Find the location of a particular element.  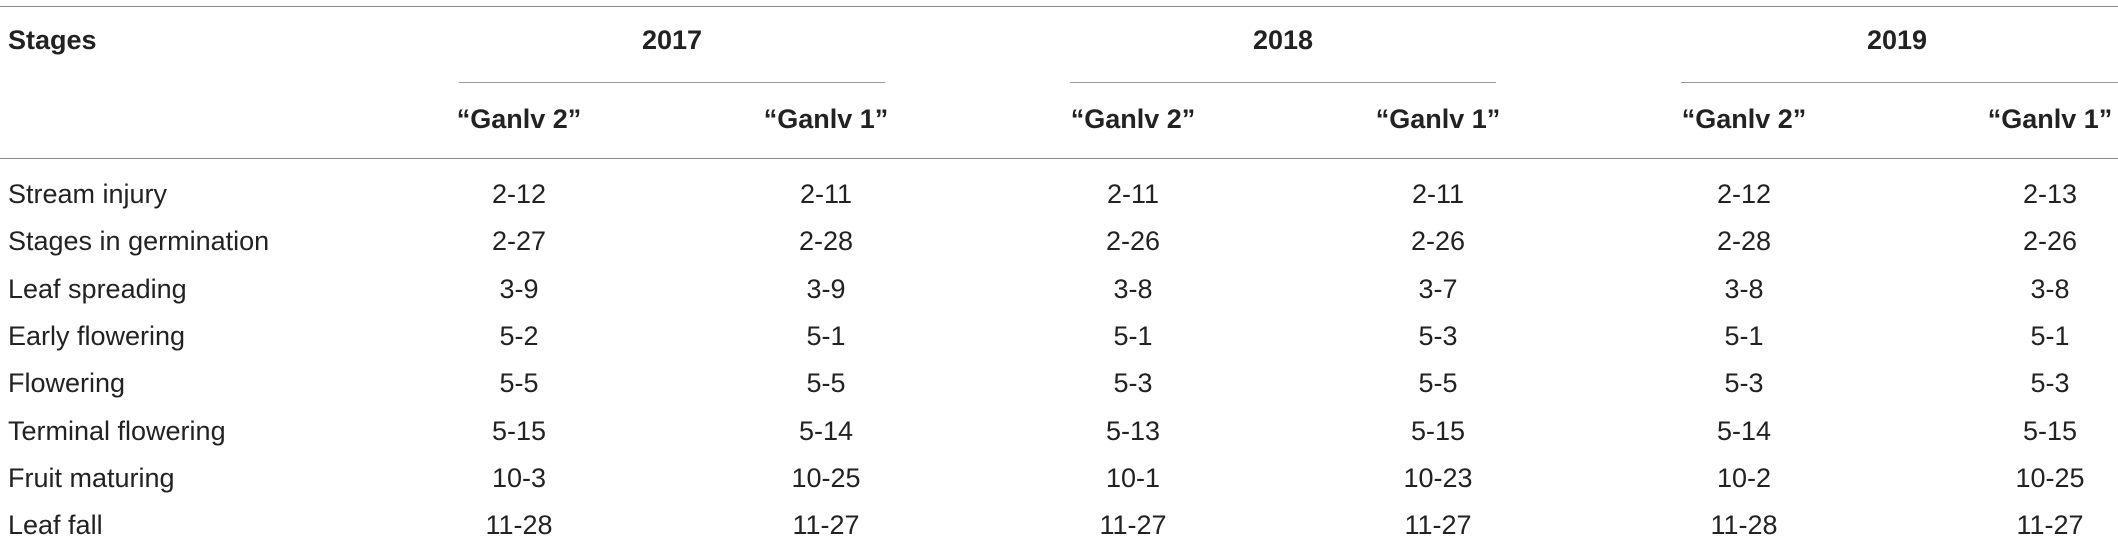

date-cell: 10-23 is located at coordinates (1438, 478).